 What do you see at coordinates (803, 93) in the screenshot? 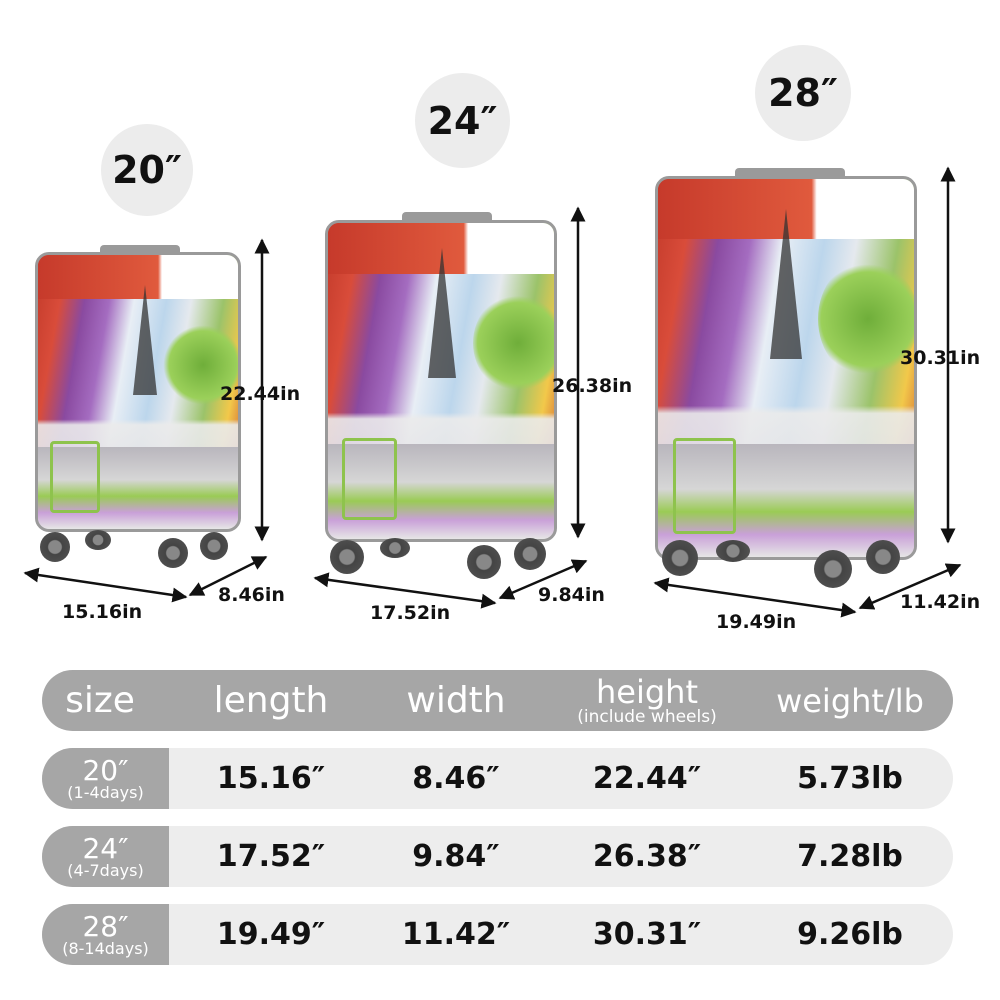
I see `size-badge-28: 28″` at bounding box center [803, 93].